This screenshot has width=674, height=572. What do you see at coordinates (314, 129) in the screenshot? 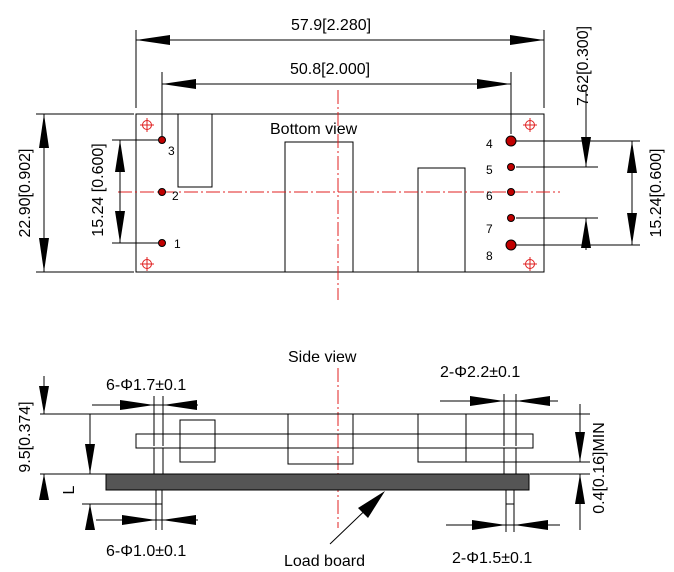
I see `bottom-view-title: Bottom view` at bounding box center [314, 129].